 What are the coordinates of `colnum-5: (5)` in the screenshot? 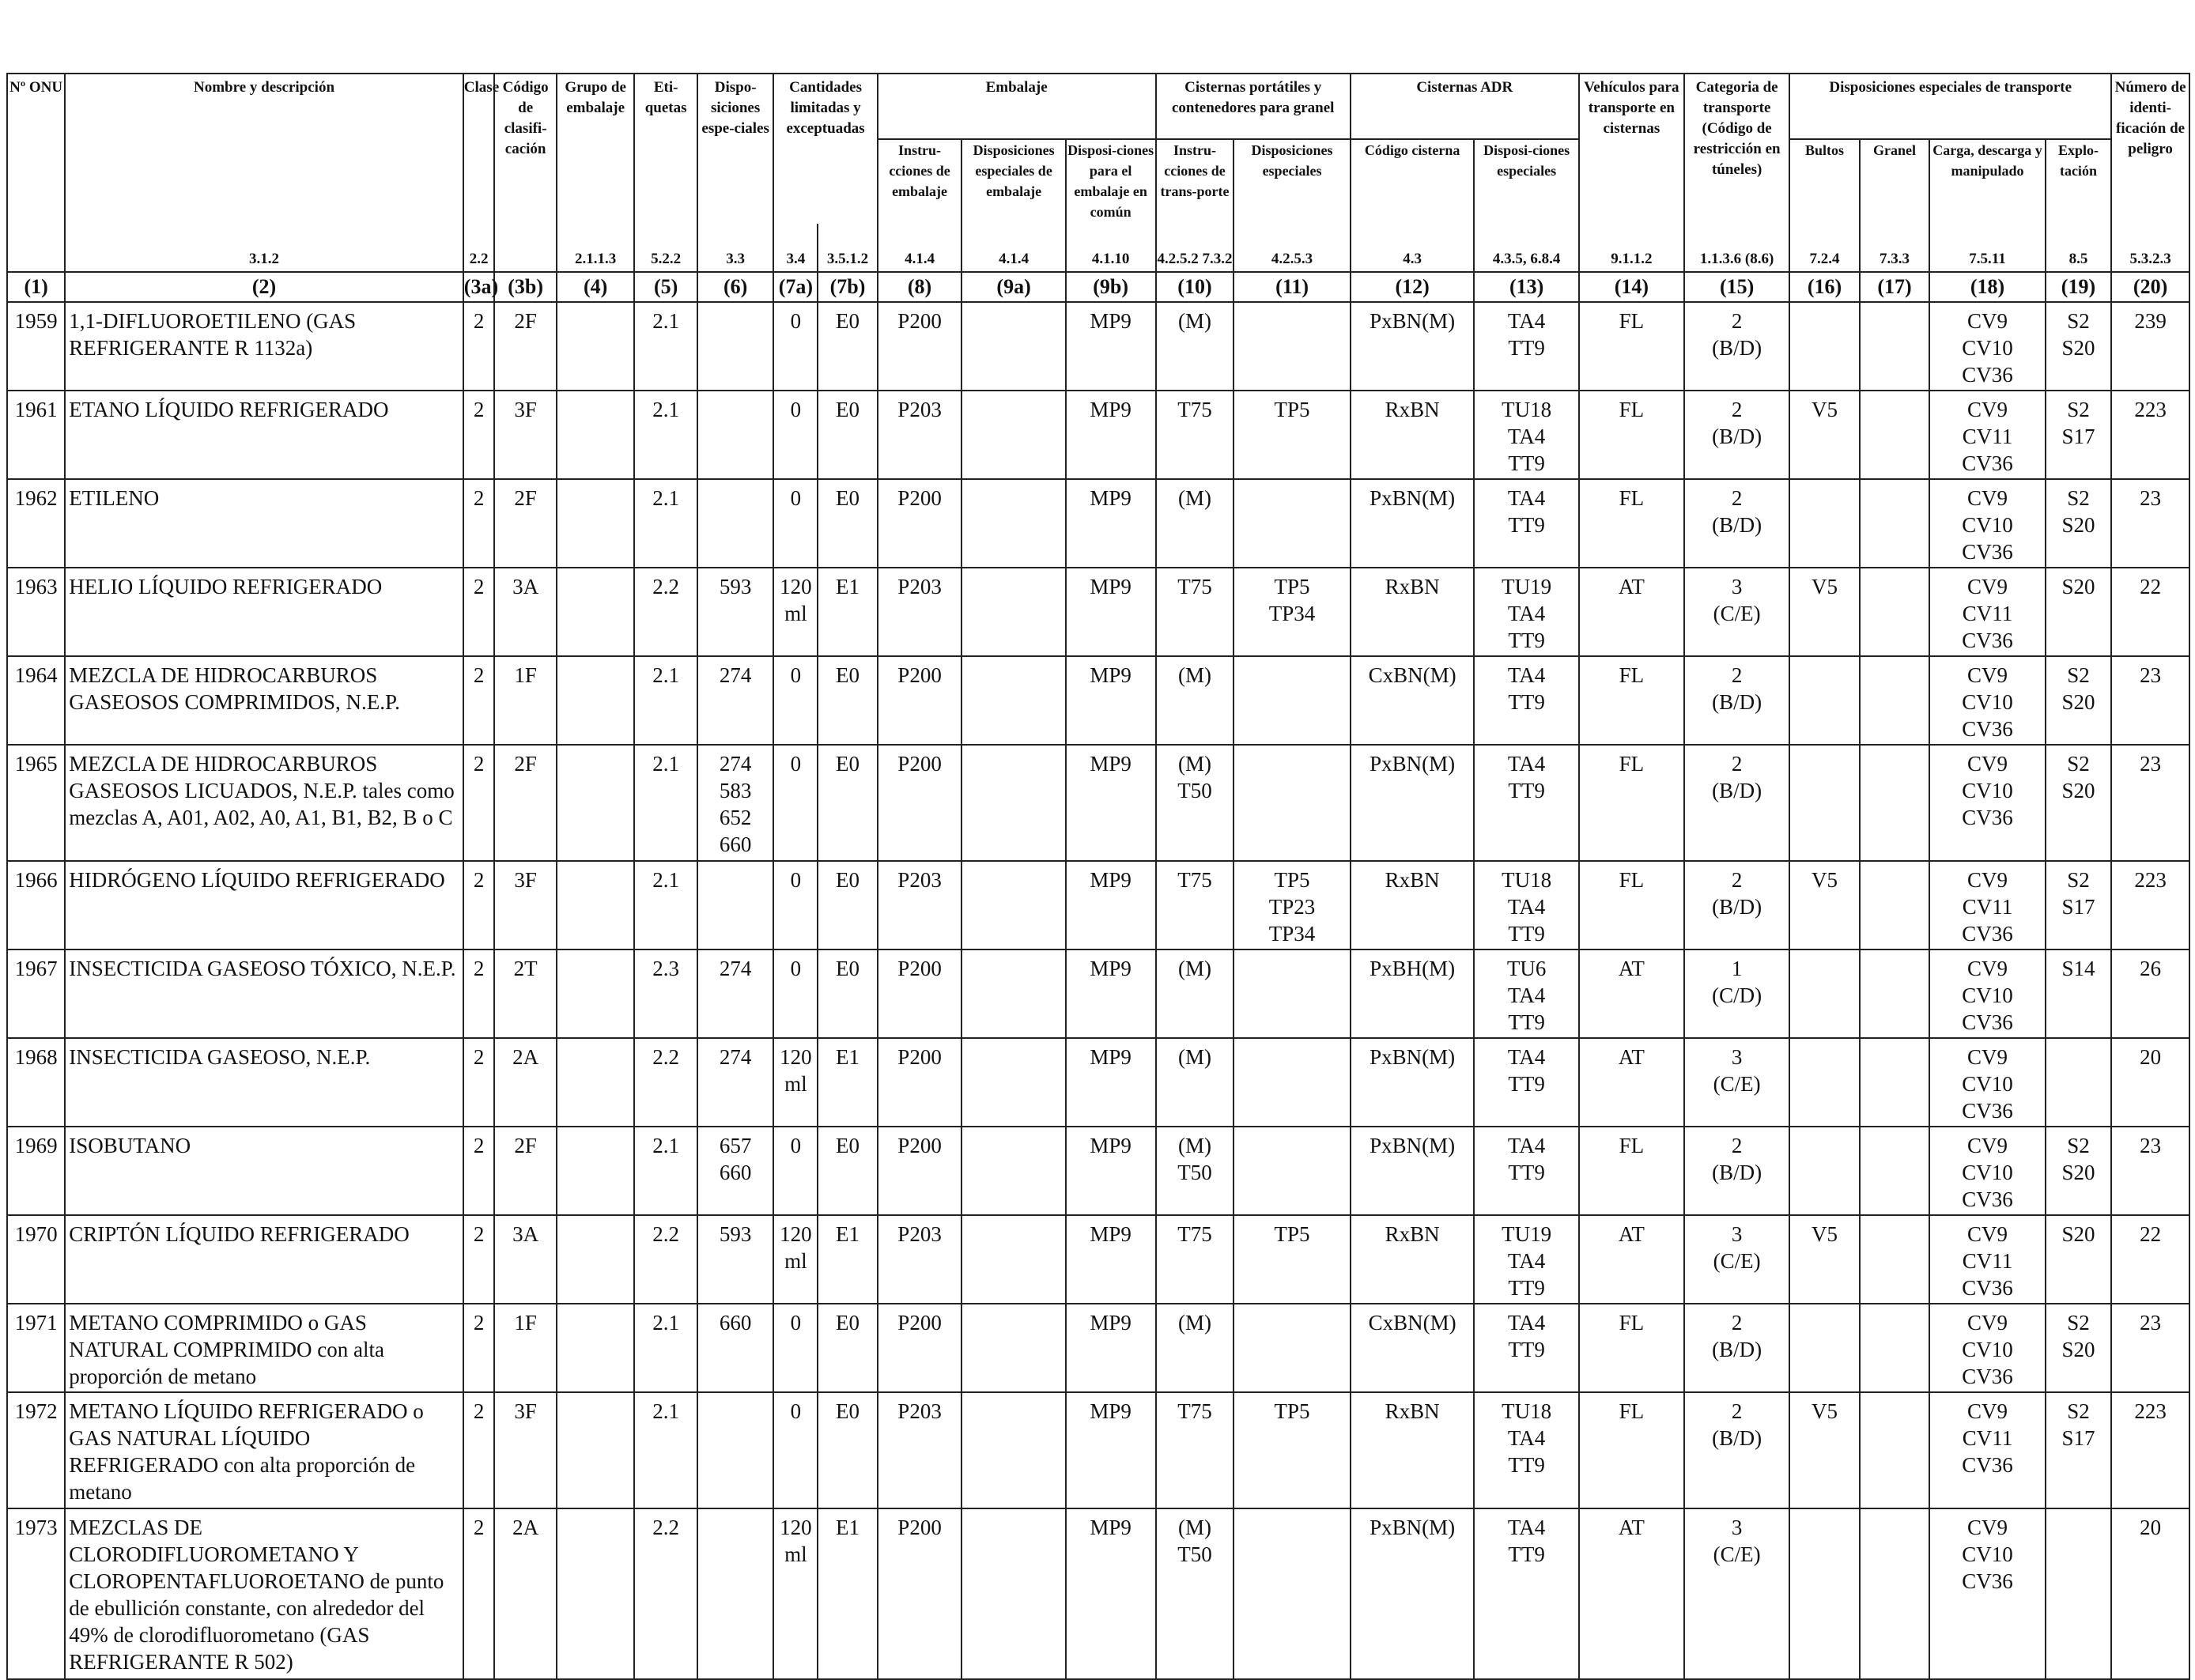 It's located at (666, 287).